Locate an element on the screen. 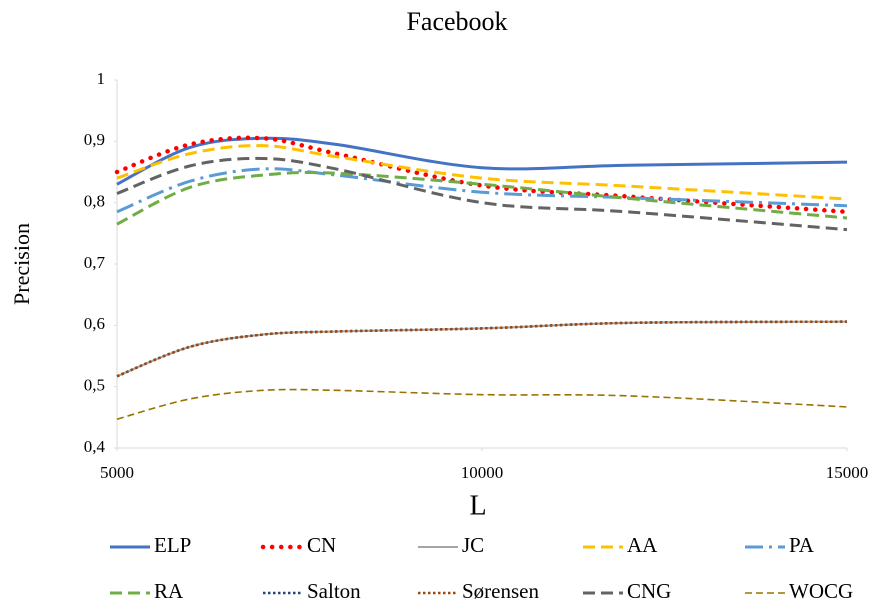 This screenshot has width=876, height=611. legend-label: ELP is located at coordinates (172, 545).